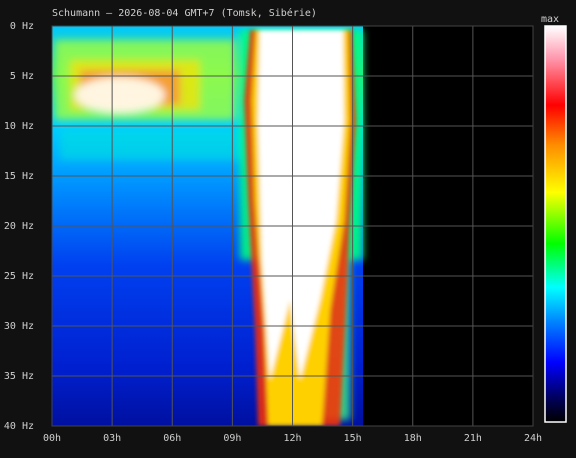  Describe the element at coordinates (112, 438) in the screenshot. I see `x-tick-label: 03h` at that location.